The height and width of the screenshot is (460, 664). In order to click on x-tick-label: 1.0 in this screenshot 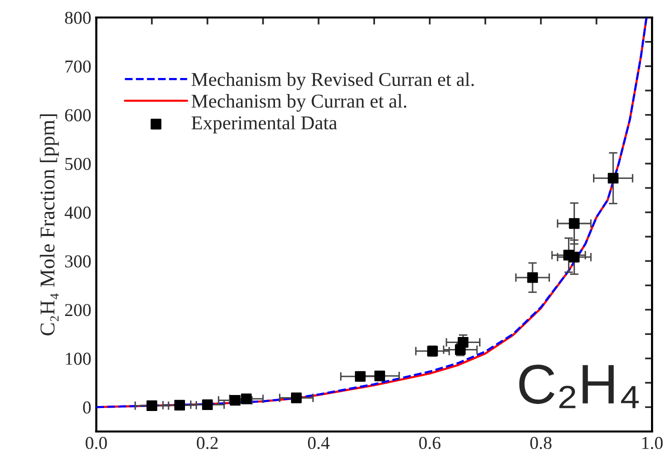, I will do `click(652, 443)`.